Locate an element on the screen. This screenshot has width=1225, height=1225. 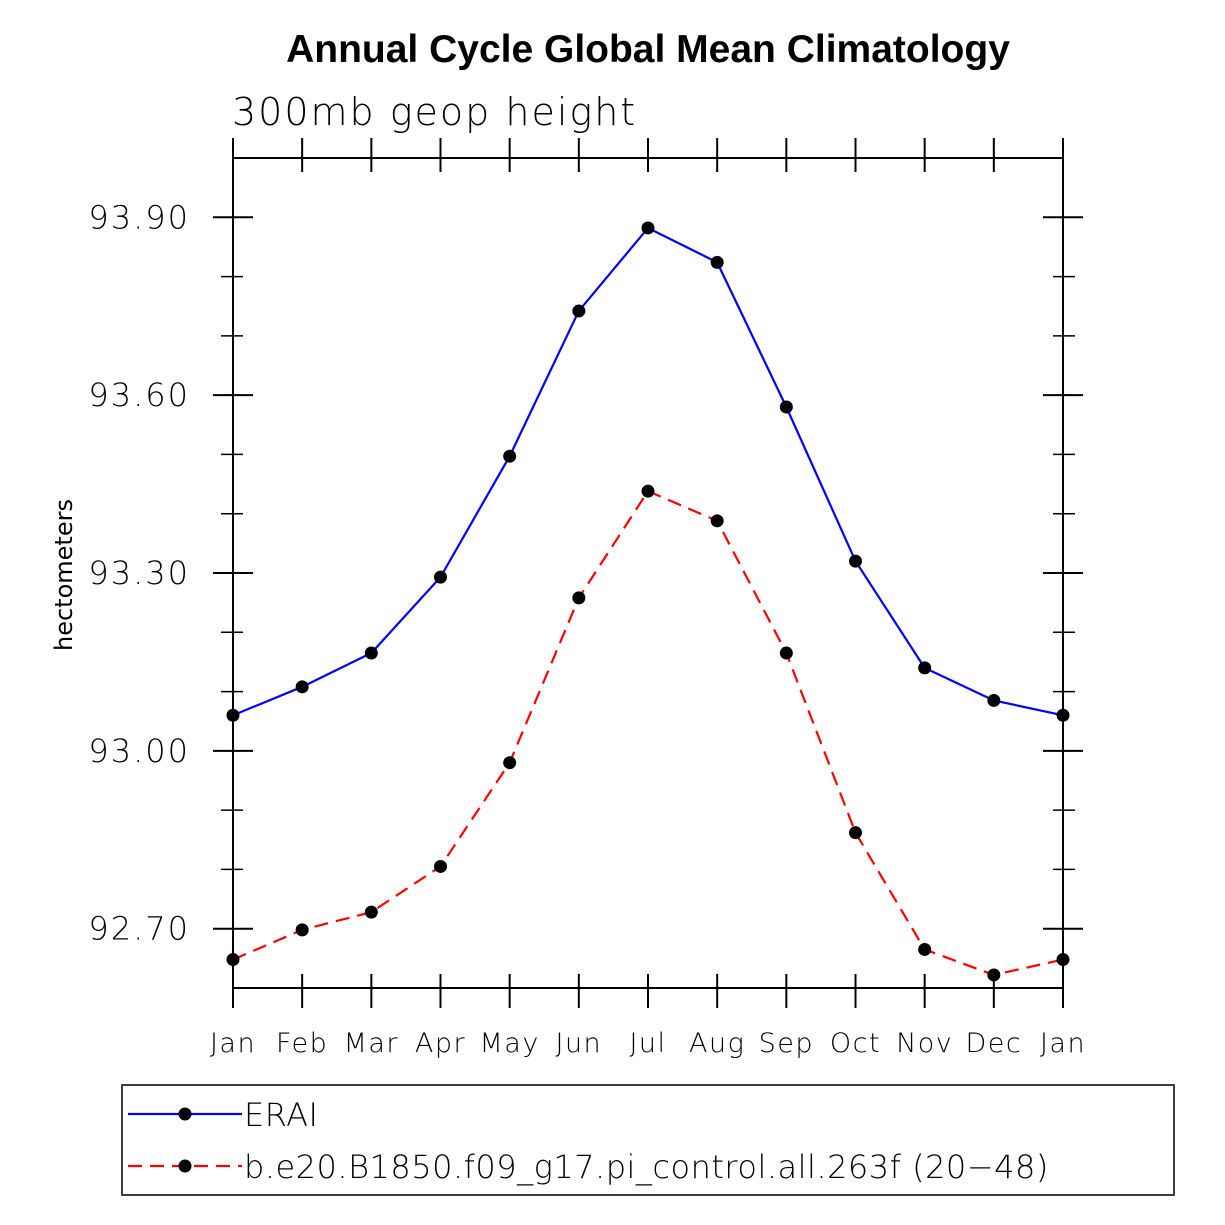
chart-subtitle: 300mb geop height is located at coordinates (434, 112).